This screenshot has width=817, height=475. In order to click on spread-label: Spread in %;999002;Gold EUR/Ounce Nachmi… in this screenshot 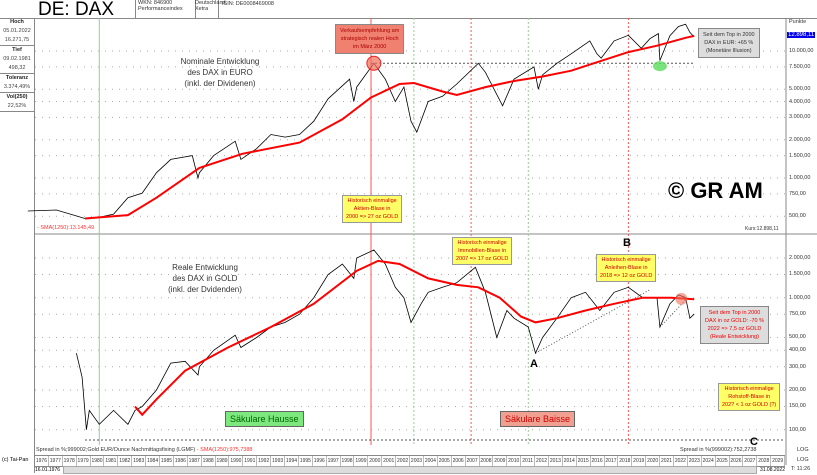, I will do `click(144, 450)`.